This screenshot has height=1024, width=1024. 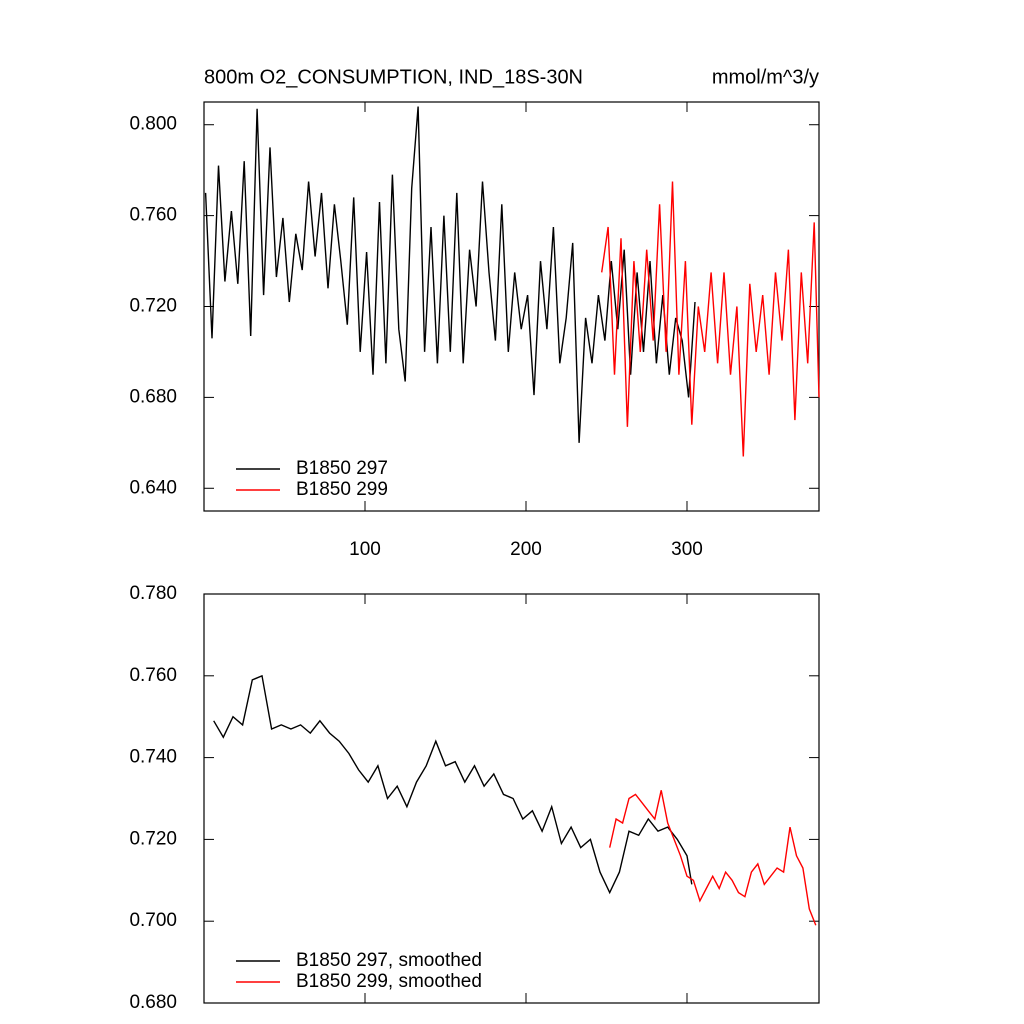 What do you see at coordinates (153, 920) in the screenshot?
I see `y-tick-label: 0.700` at bounding box center [153, 920].